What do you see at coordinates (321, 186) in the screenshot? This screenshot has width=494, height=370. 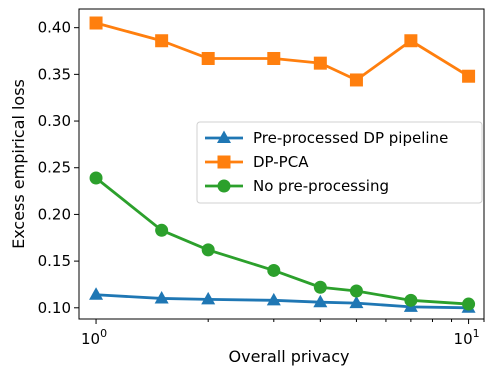 I see `legend-label: No pre-processing` at bounding box center [321, 186].